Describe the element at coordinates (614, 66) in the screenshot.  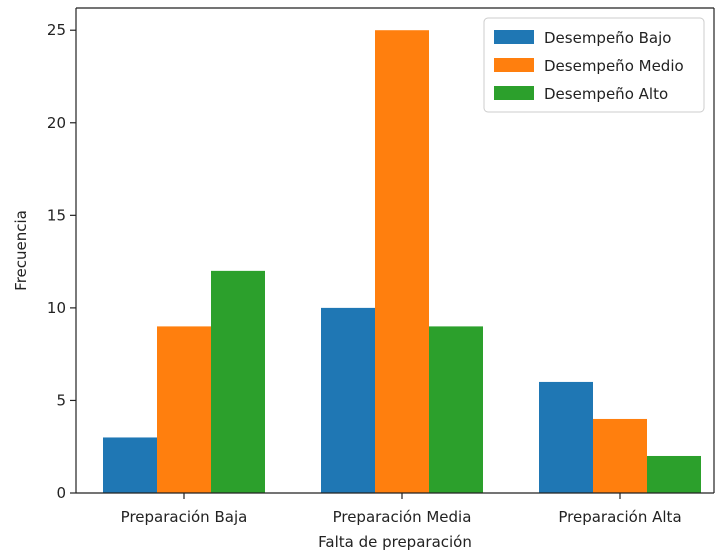
I see `legend-label: Desempeño Medio` at that location.